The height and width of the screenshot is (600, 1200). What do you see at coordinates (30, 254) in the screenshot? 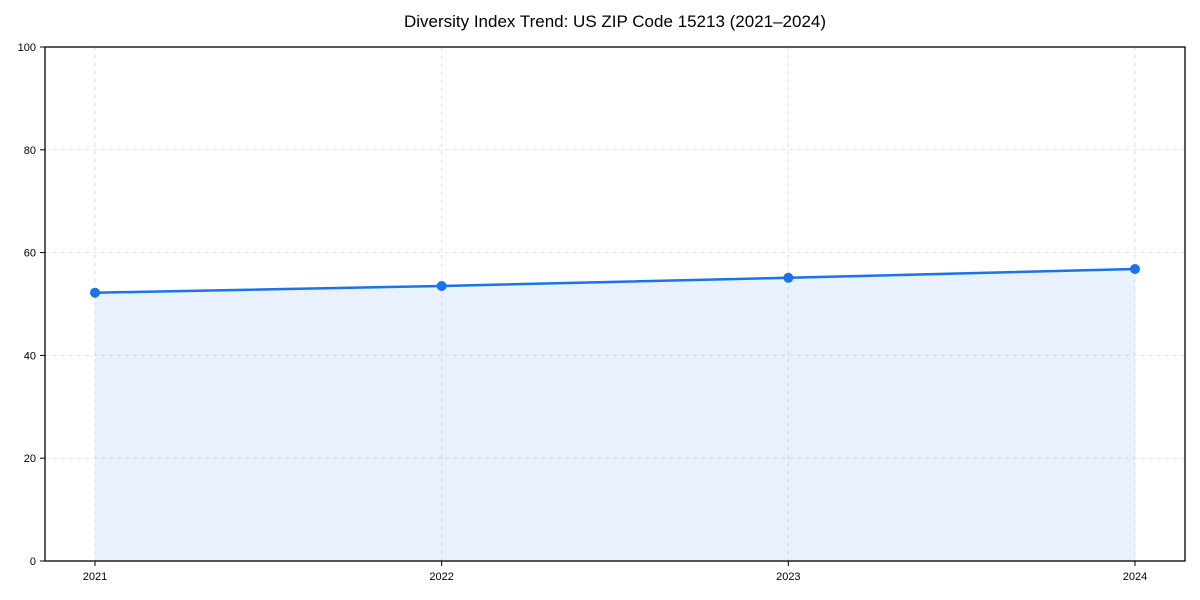
I see `y-tick-label: 60` at bounding box center [30, 254].